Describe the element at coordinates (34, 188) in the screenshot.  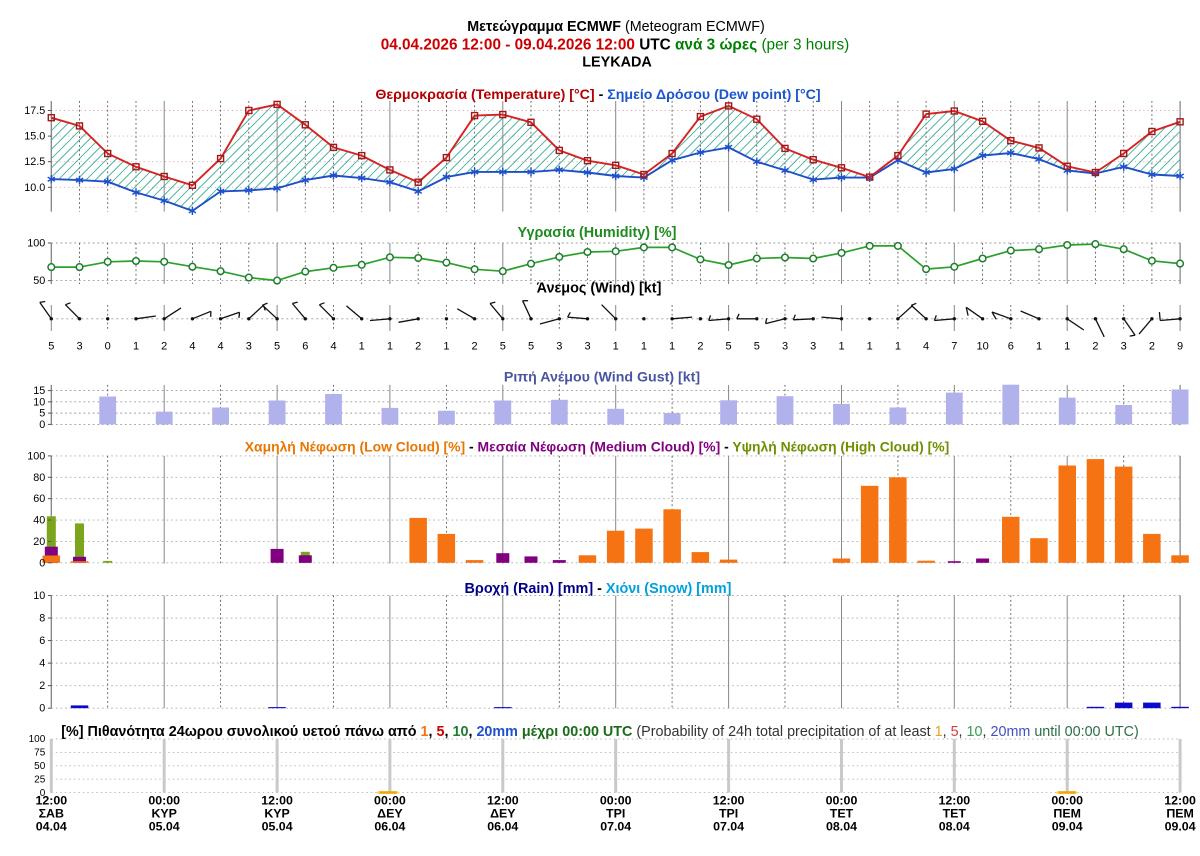
I see `svg-text: 10.0` at that location.